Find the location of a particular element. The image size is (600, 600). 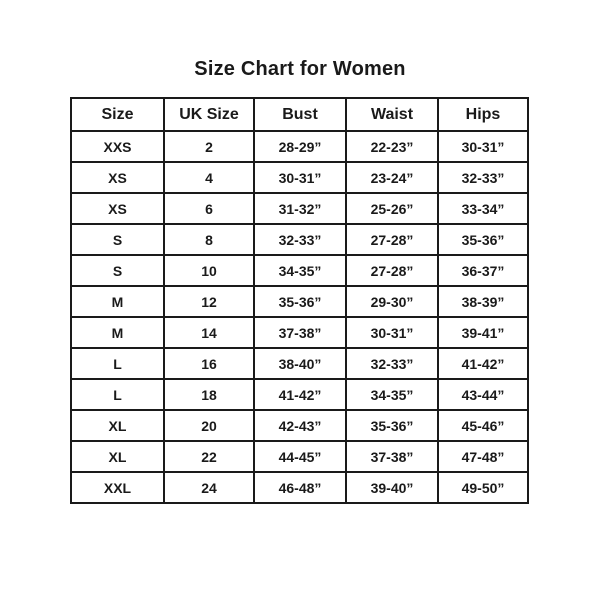

page-title: Size Chart for Women is located at coordinates (300, 69).